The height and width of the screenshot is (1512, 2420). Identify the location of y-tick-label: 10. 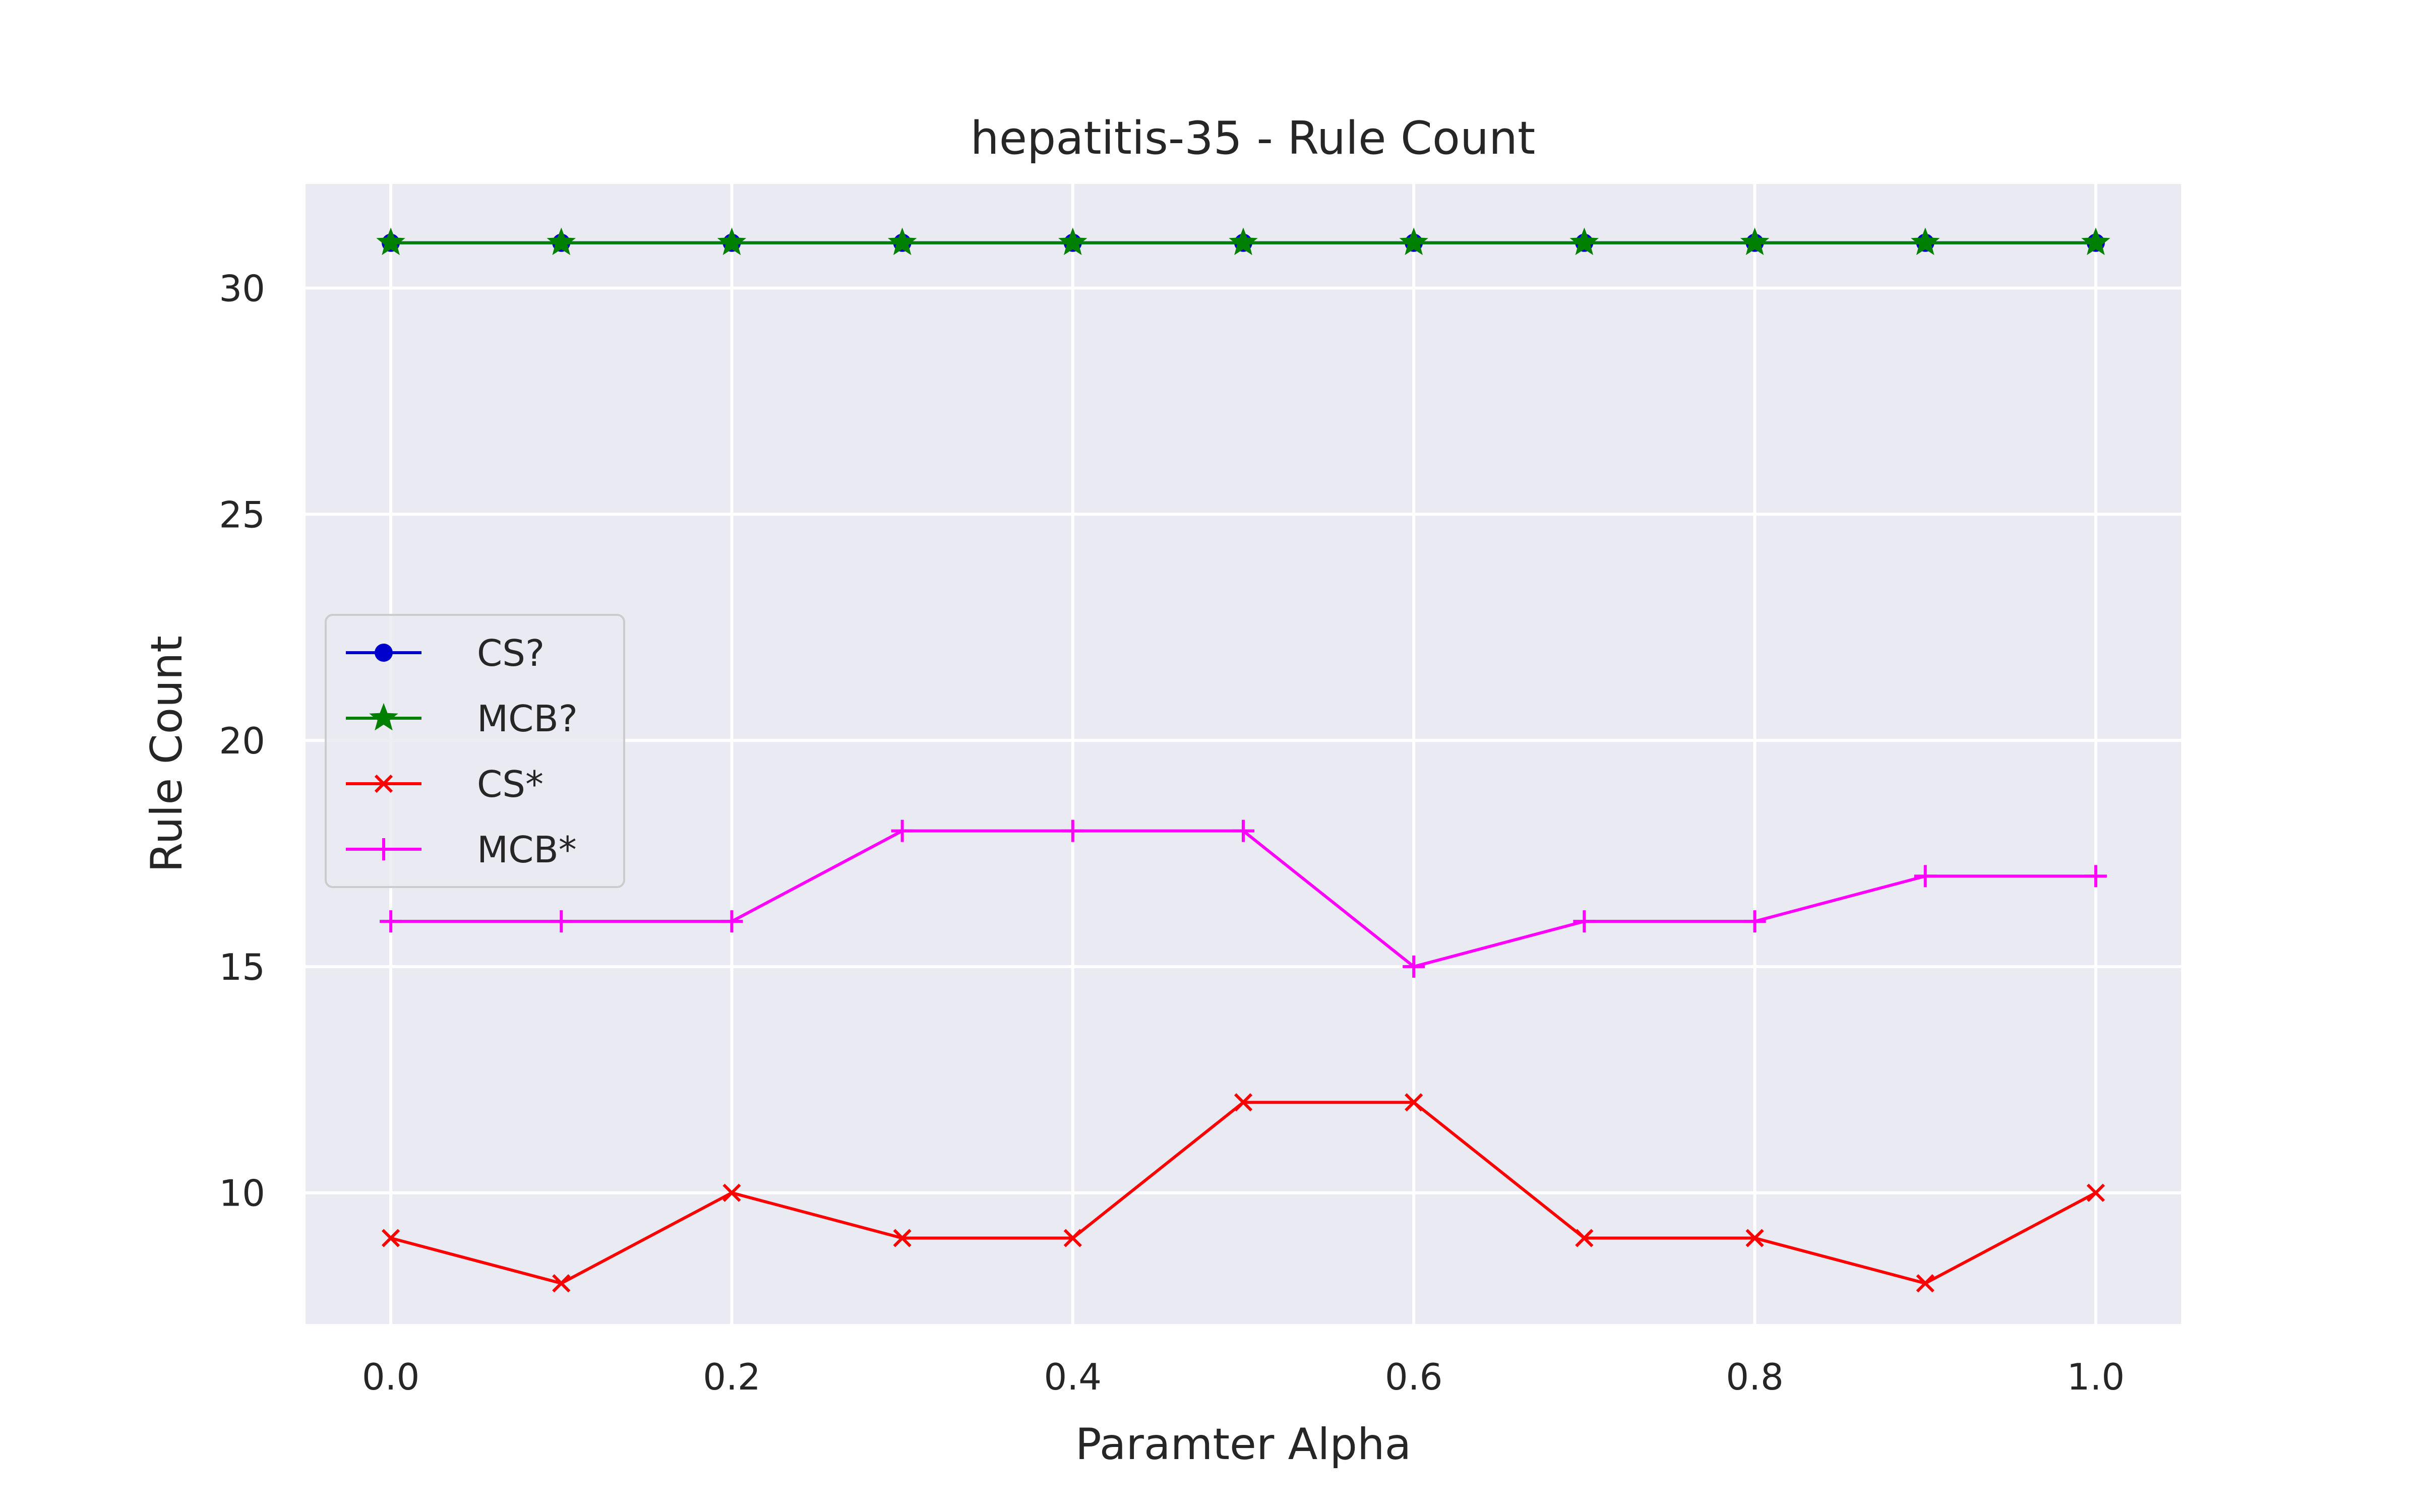
(242, 1193).